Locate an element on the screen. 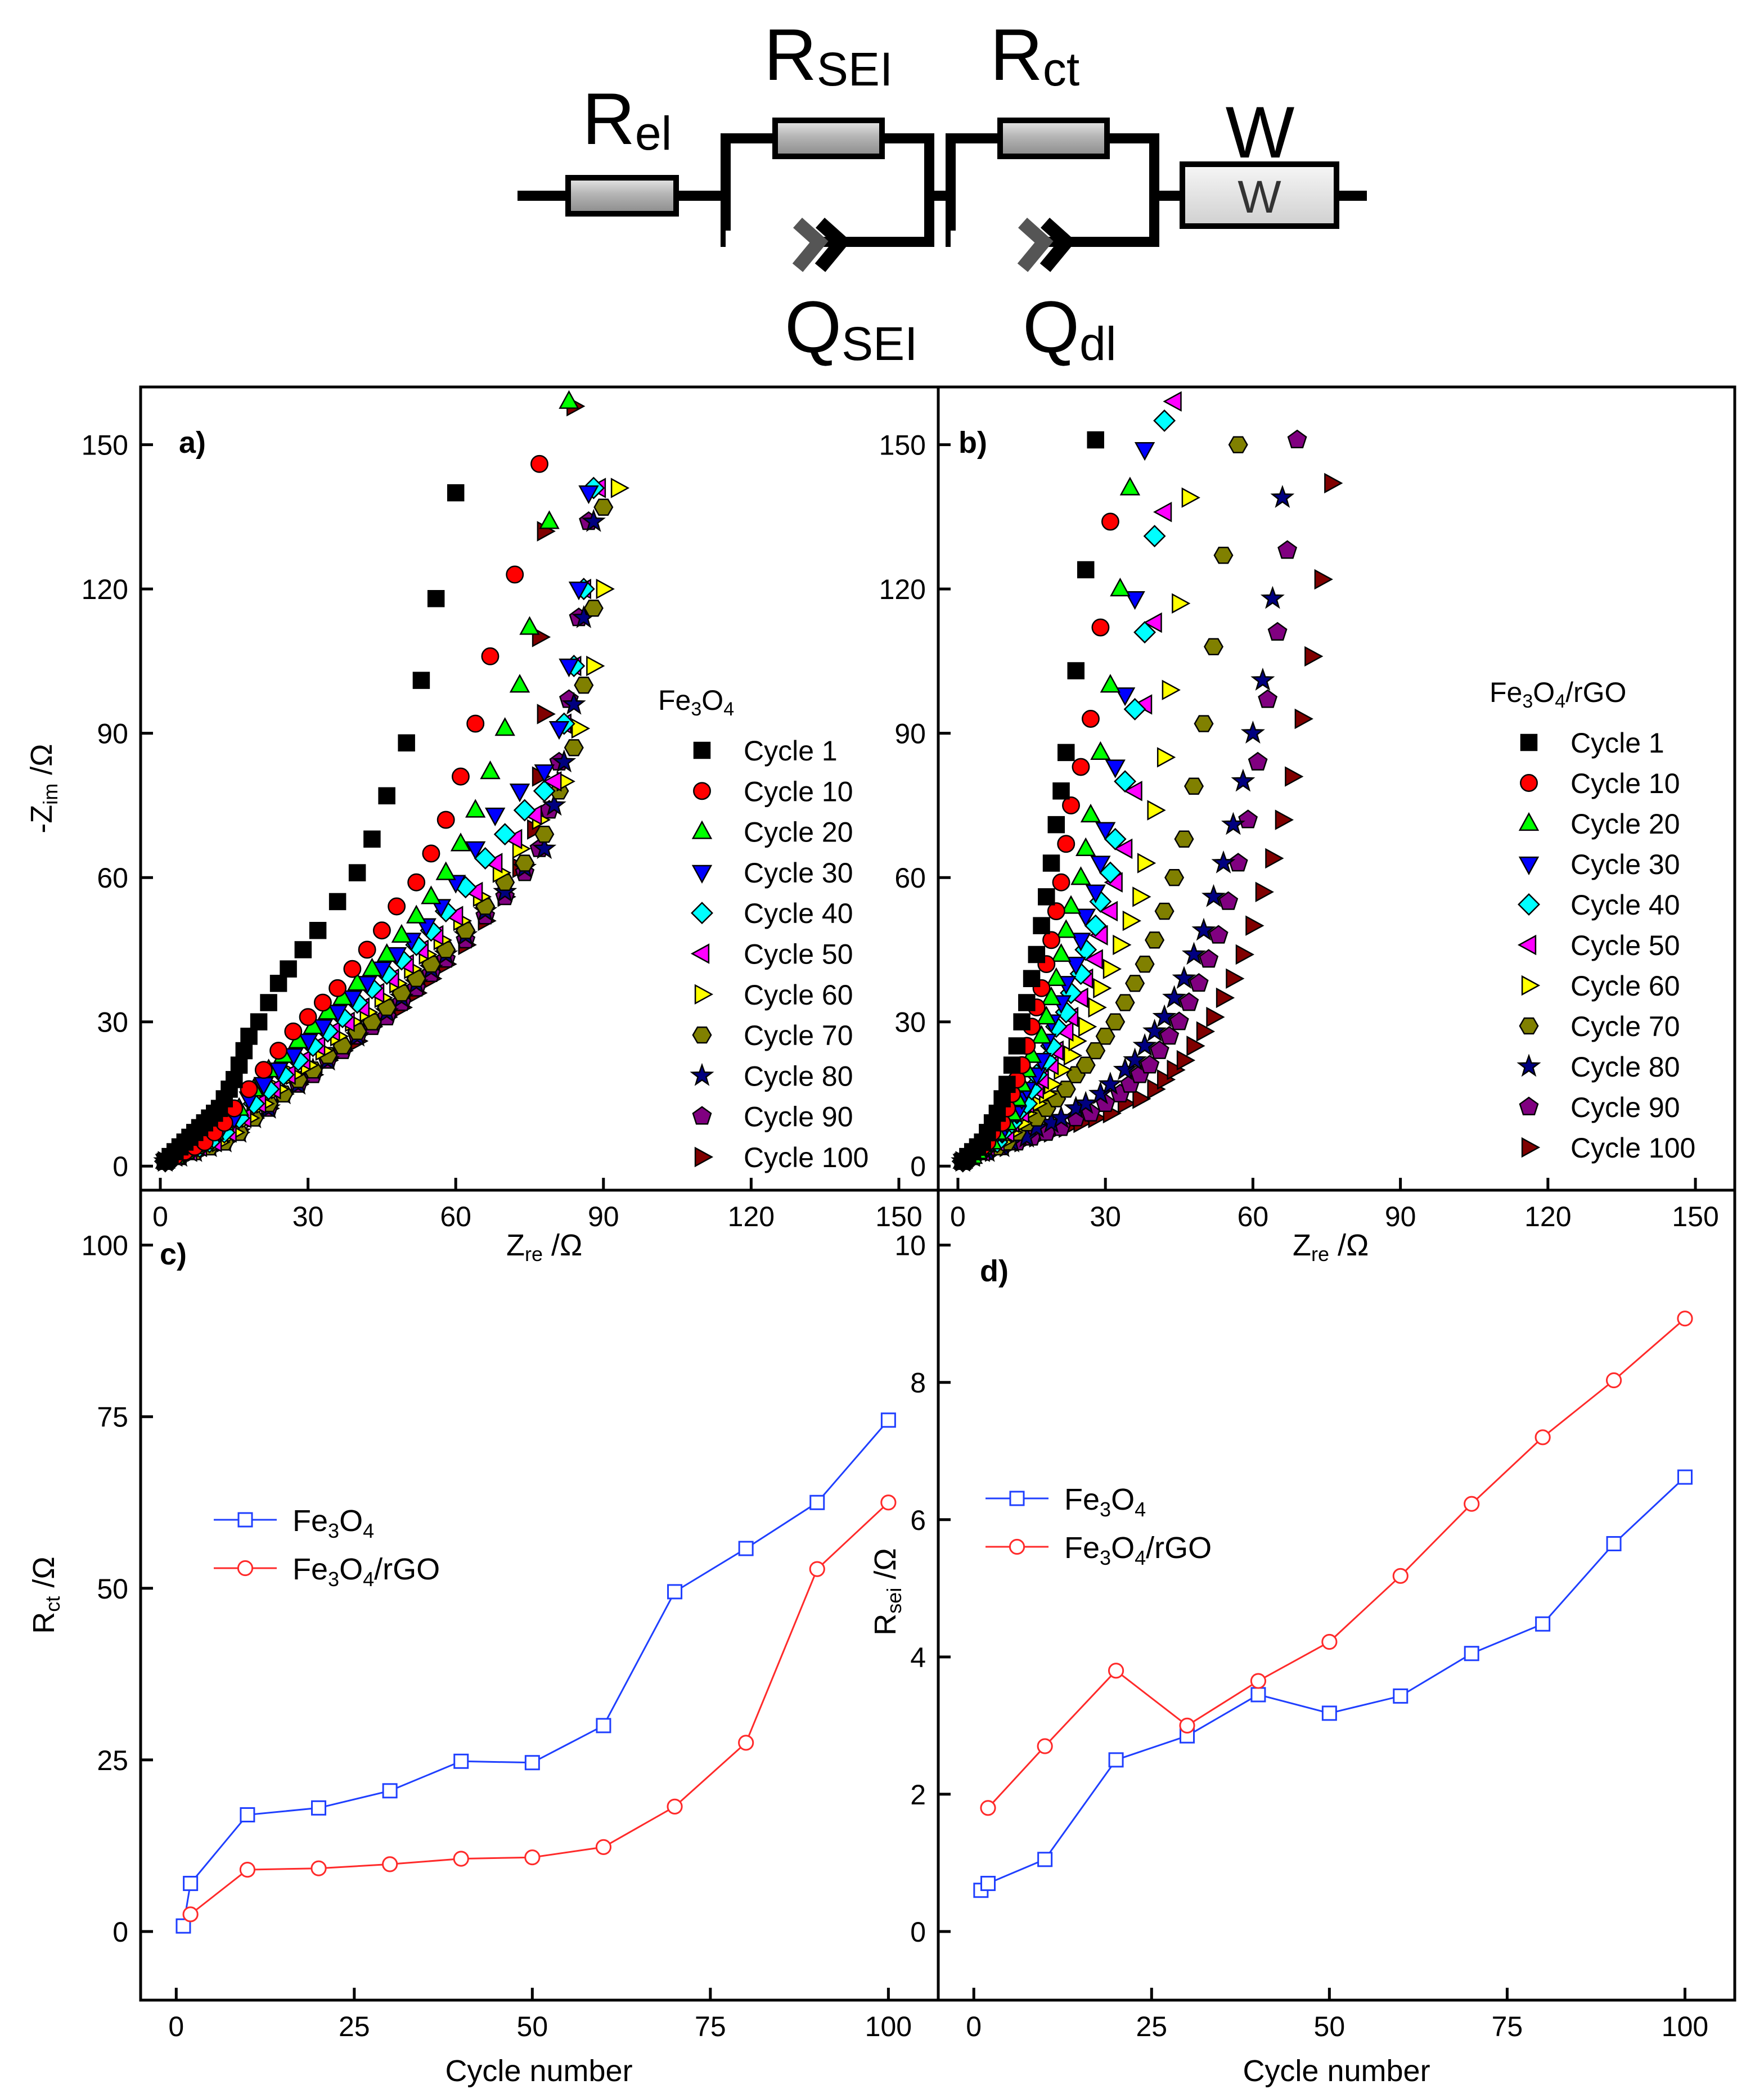 The height and width of the screenshot is (2089, 1764). y-tick-label: 0 is located at coordinates (120, 1166).